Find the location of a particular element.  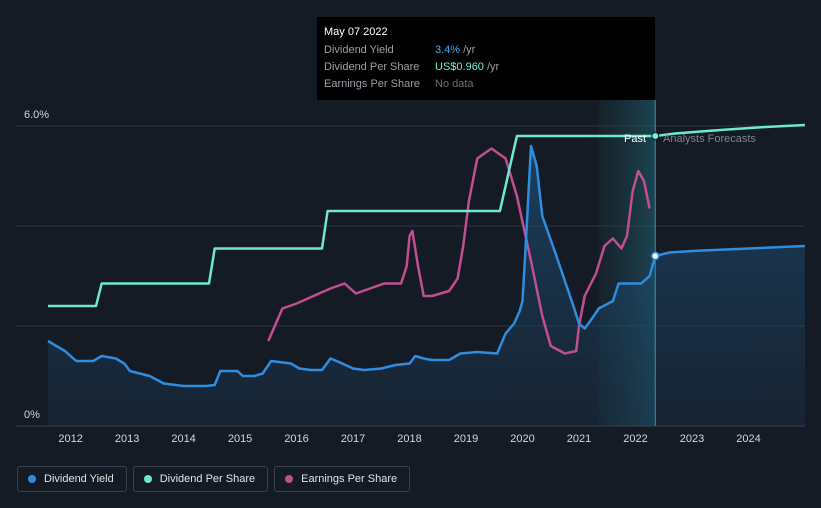

x-tick-label: 2014 is located at coordinates (183, 439).